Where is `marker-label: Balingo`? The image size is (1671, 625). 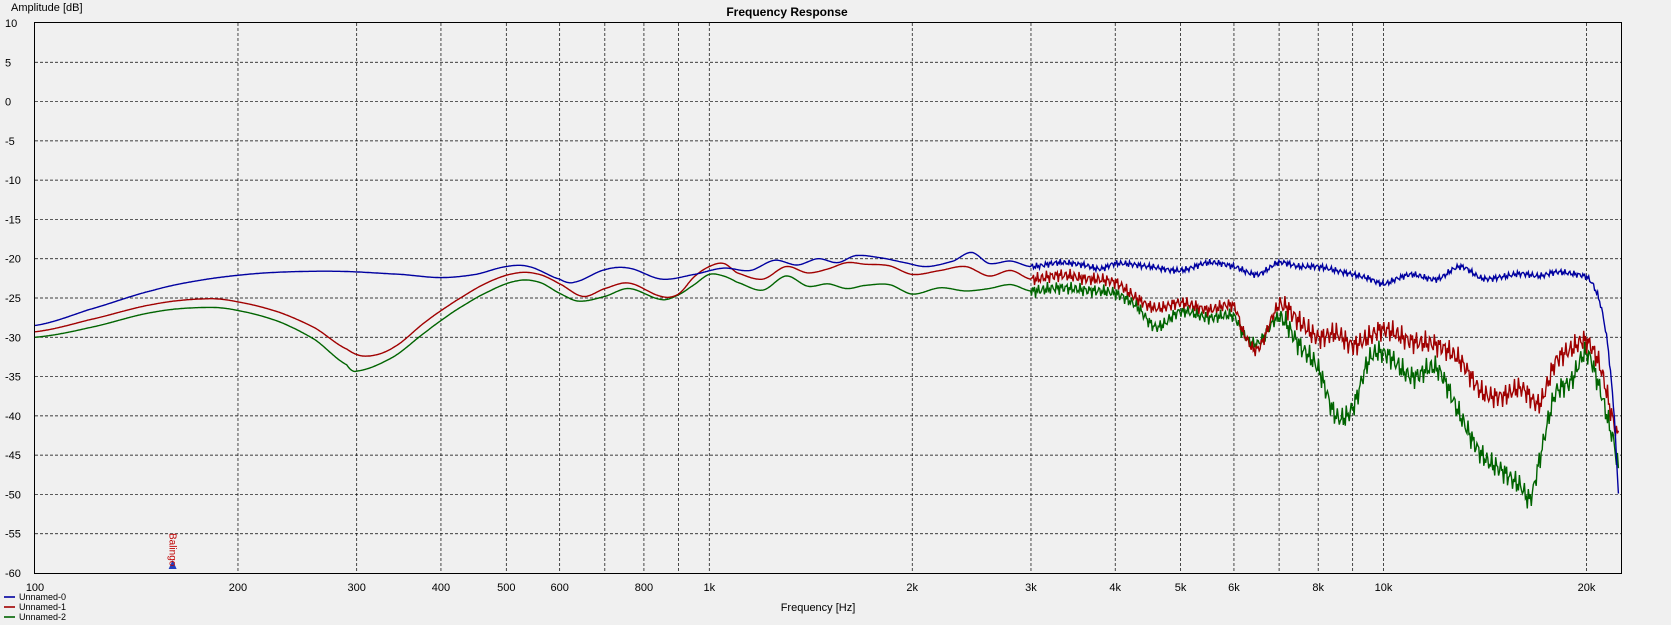
marker-label: Balingo is located at coordinates (172, 550).